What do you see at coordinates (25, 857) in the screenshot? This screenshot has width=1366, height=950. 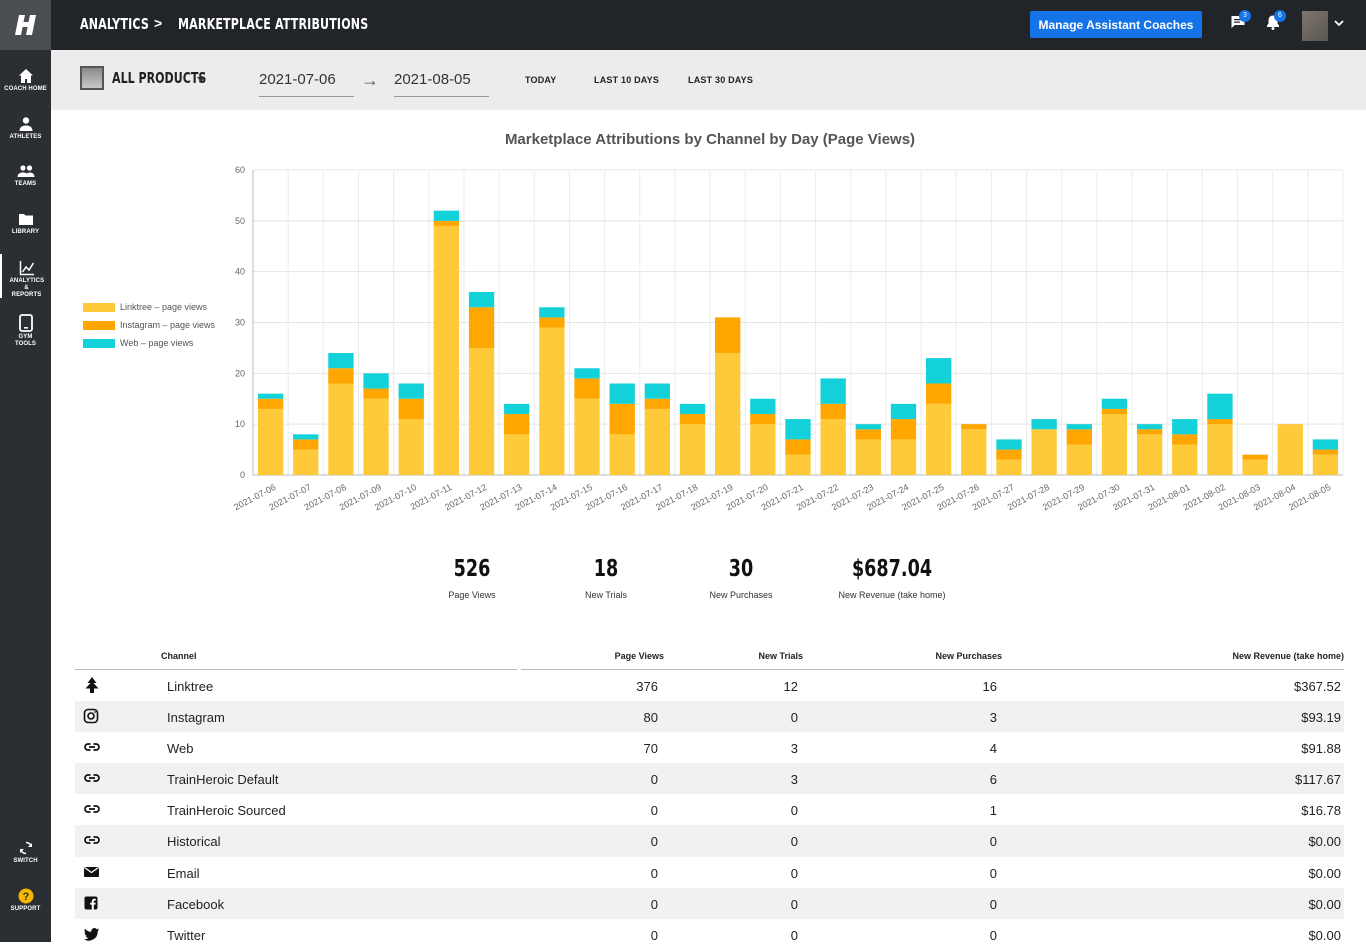 I see `nav-switch: Switch` at bounding box center [25, 857].